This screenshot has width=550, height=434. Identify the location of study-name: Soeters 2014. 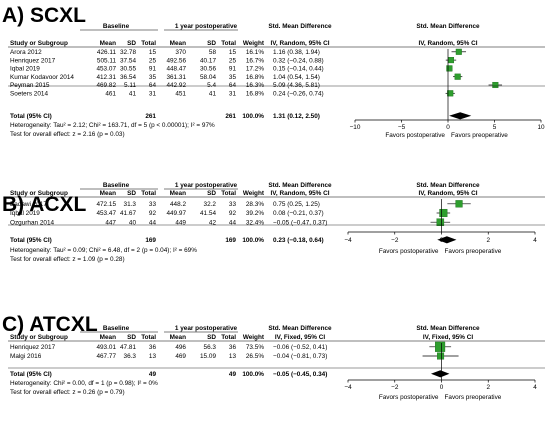
(29, 94).